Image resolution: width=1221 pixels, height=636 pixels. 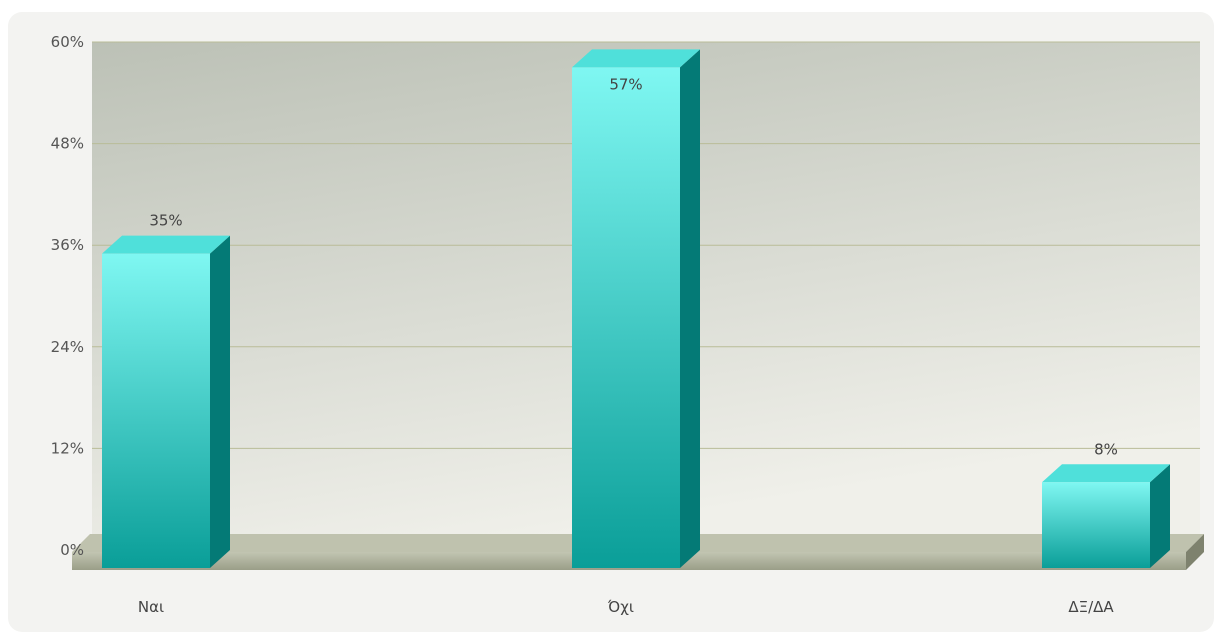 What do you see at coordinates (67, 42) in the screenshot?
I see `y-tick-label: 60%` at bounding box center [67, 42].